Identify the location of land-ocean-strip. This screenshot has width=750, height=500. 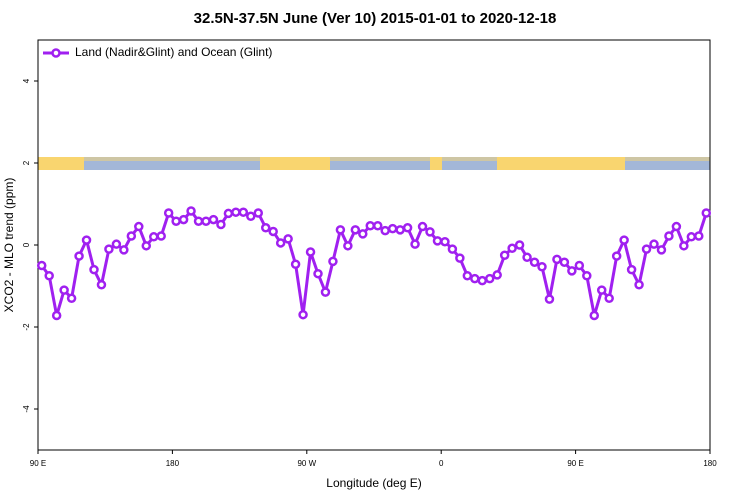
(374, 163).